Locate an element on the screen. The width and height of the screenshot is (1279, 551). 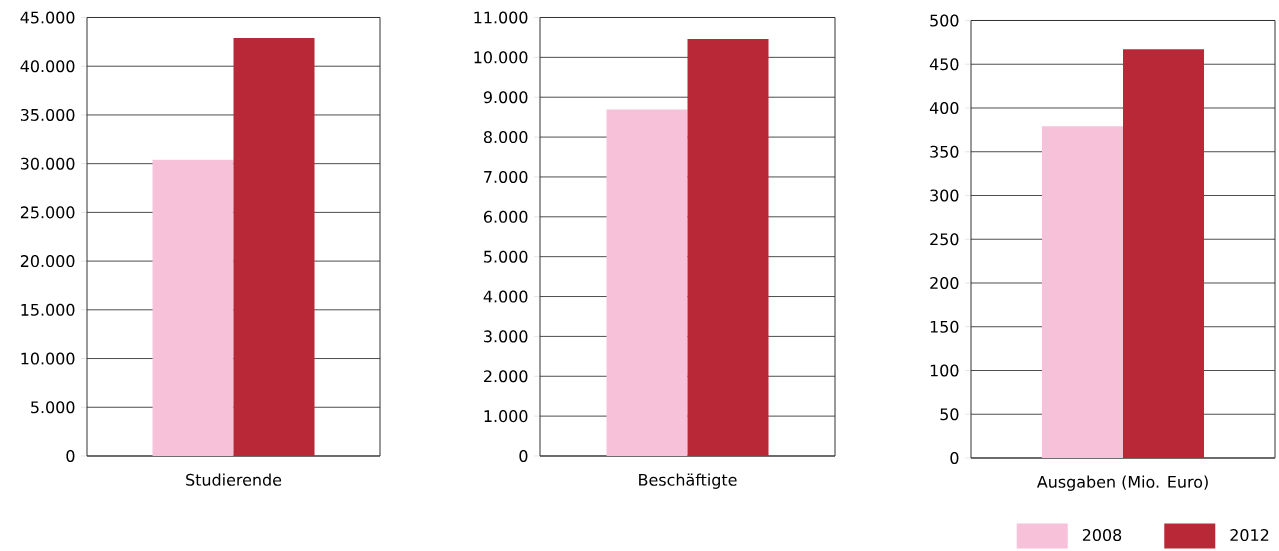
y-tick-label: 45.000 is located at coordinates (47, 17).